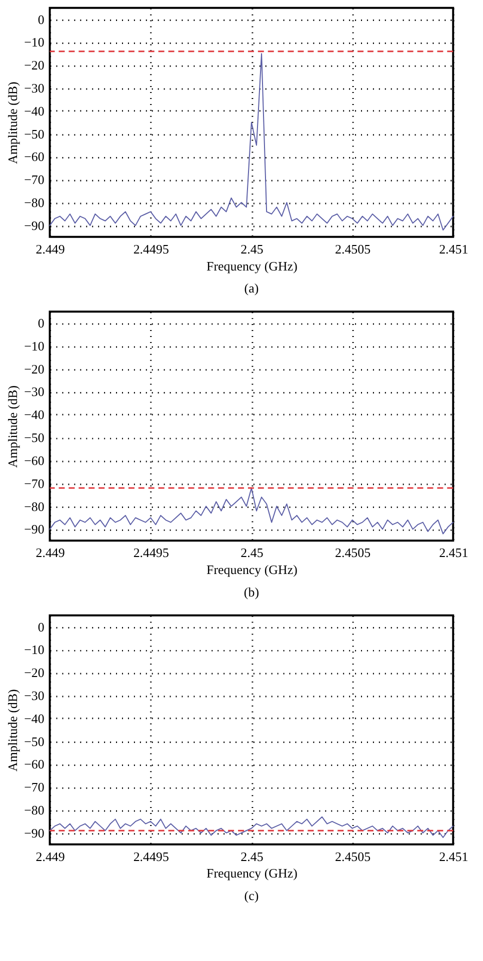 The image size is (483, 961). What do you see at coordinates (252, 592) in the screenshot?
I see `text: (b)` at bounding box center [252, 592].